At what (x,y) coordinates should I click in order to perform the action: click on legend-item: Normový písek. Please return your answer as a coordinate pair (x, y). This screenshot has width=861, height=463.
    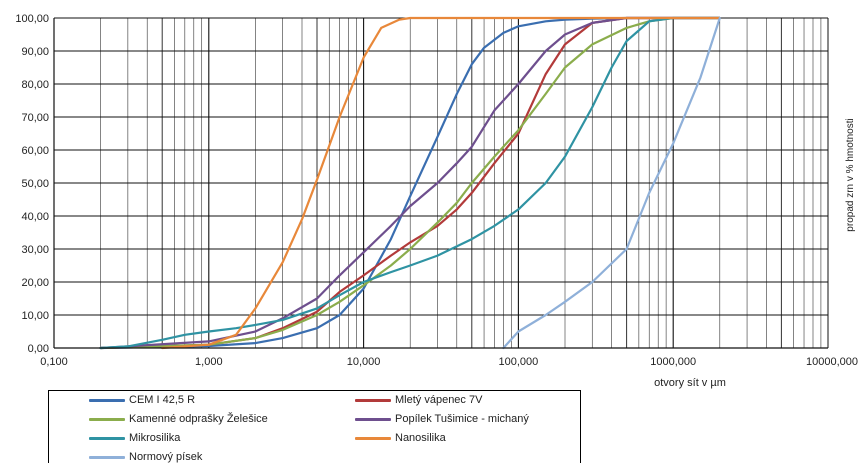
    Looking at the image, I should click on (145, 457).